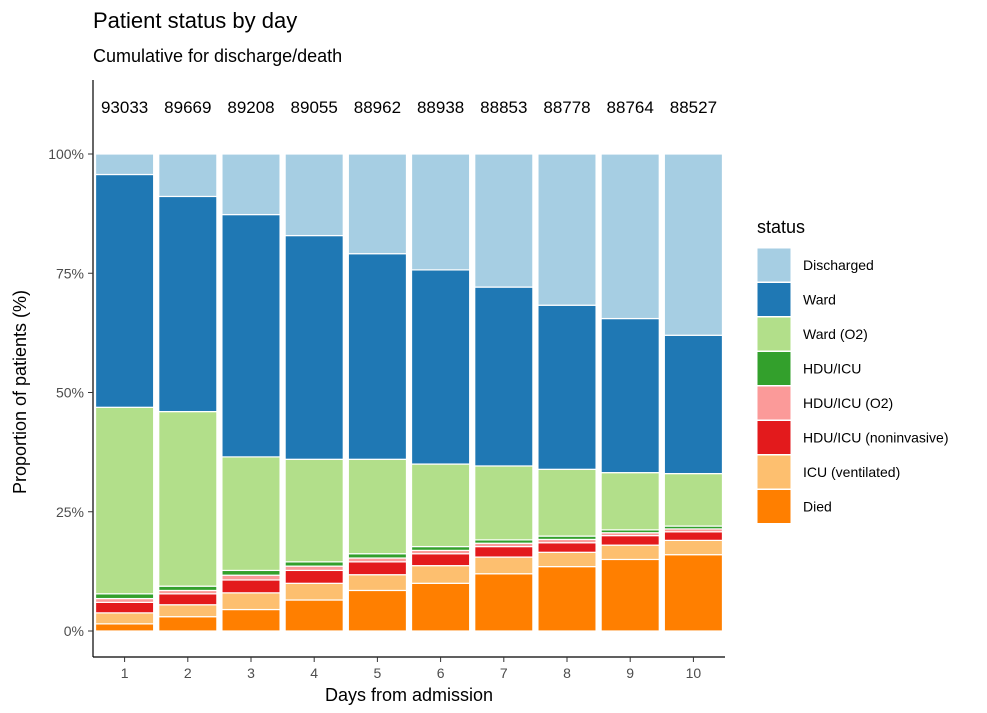  What do you see at coordinates (377, 356) in the screenshot?
I see `bar-segment-day5-ward` at bounding box center [377, 356].